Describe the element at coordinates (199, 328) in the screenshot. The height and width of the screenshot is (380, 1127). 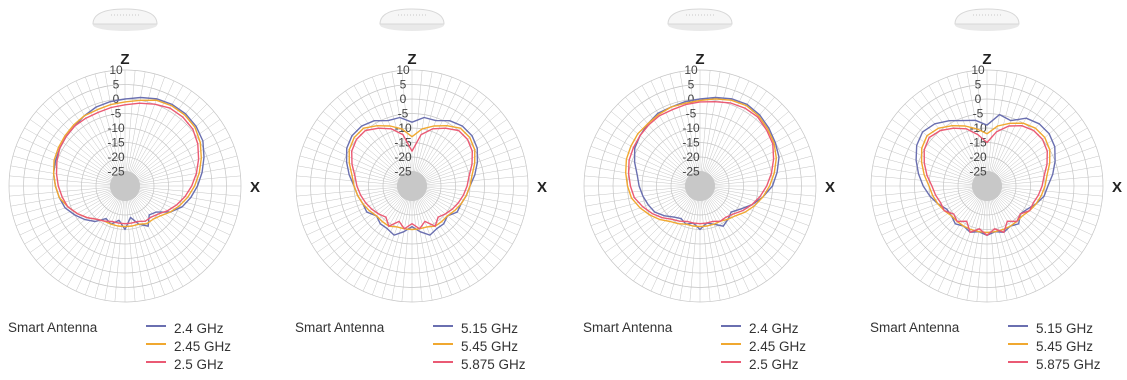
I see `legend-label: 2.4 GHz` at that location.